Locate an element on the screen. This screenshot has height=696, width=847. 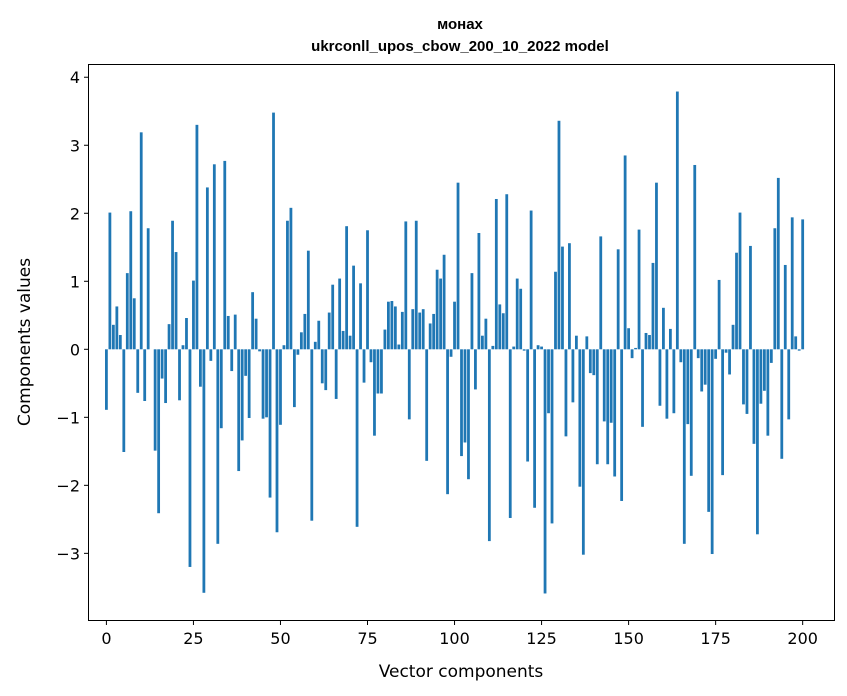
y-tick-label--2: −2 is located at coordinates (68, 485).